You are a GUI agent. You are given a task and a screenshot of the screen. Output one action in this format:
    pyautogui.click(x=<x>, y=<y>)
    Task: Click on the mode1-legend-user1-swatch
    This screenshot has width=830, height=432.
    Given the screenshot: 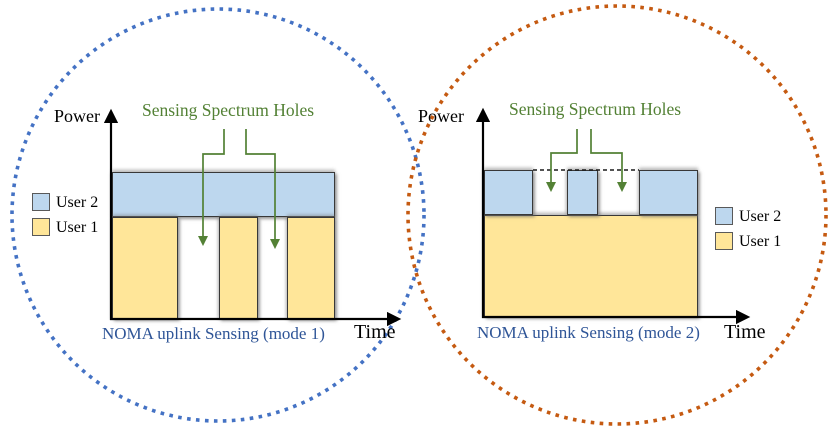 What is the action you would take?
    pyautogui.click(x=41, y=227)
    